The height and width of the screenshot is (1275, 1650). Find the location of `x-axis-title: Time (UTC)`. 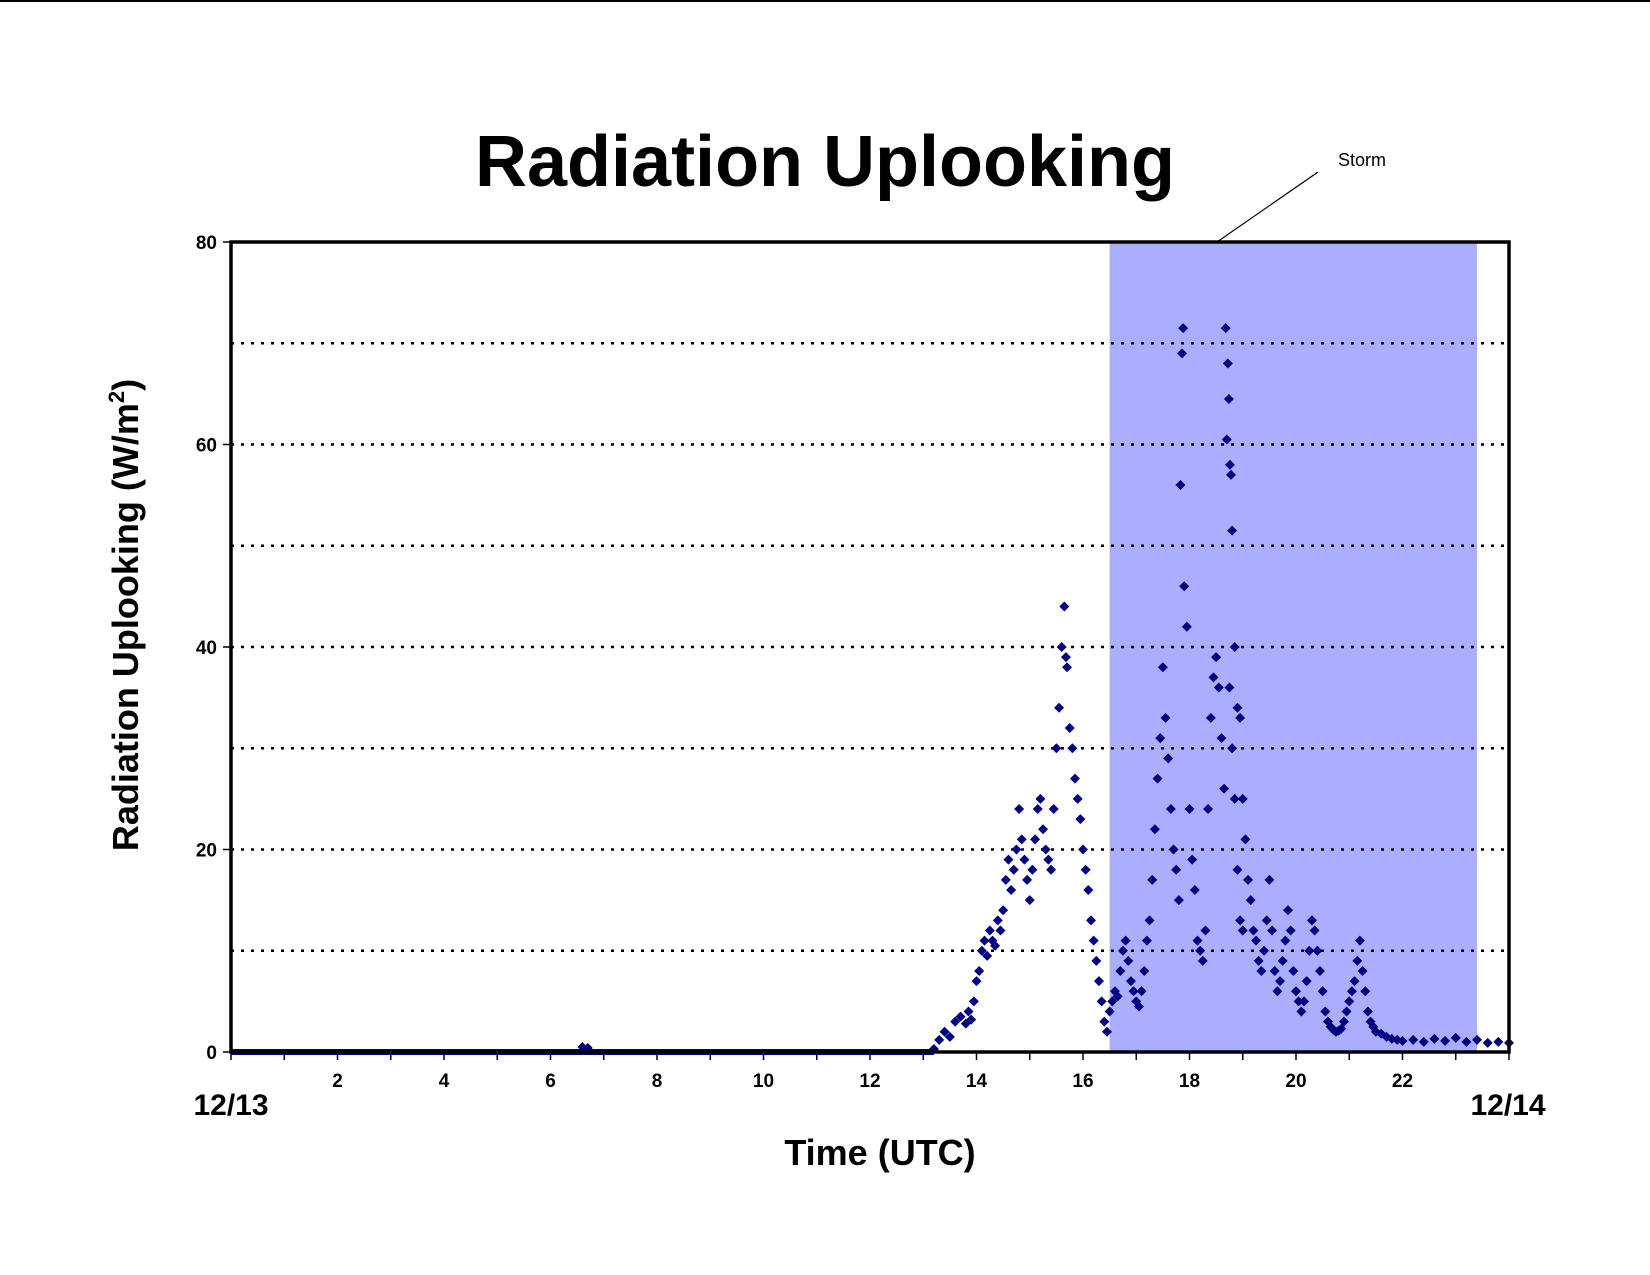

x-axis-title: Time (UTC) is located at coordinates (879, 1152).